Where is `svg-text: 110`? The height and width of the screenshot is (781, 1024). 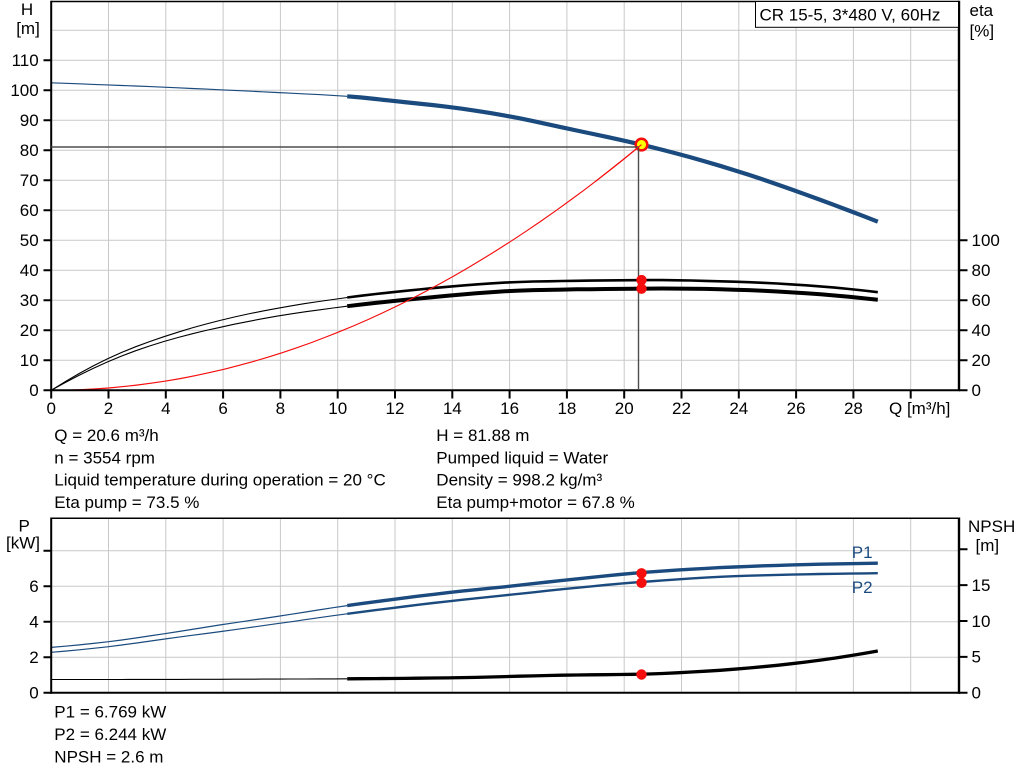
svg-text: 110 is located at coordinates (25, 60).